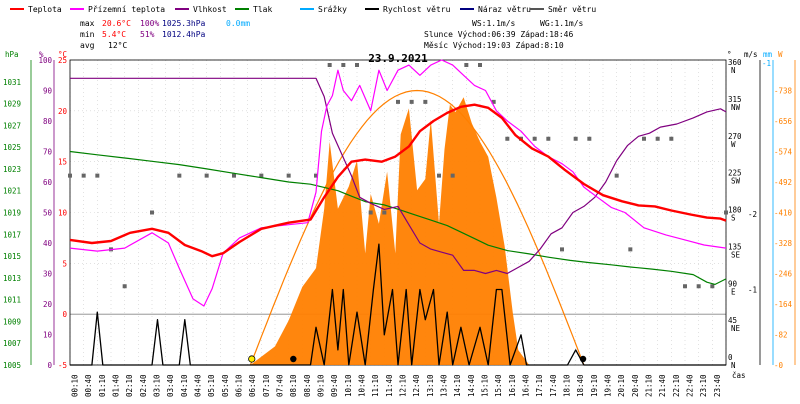  Describe the element at coordinates (444, 385) in the screenshot. I see `x-tick-label: 13:40` at that location.